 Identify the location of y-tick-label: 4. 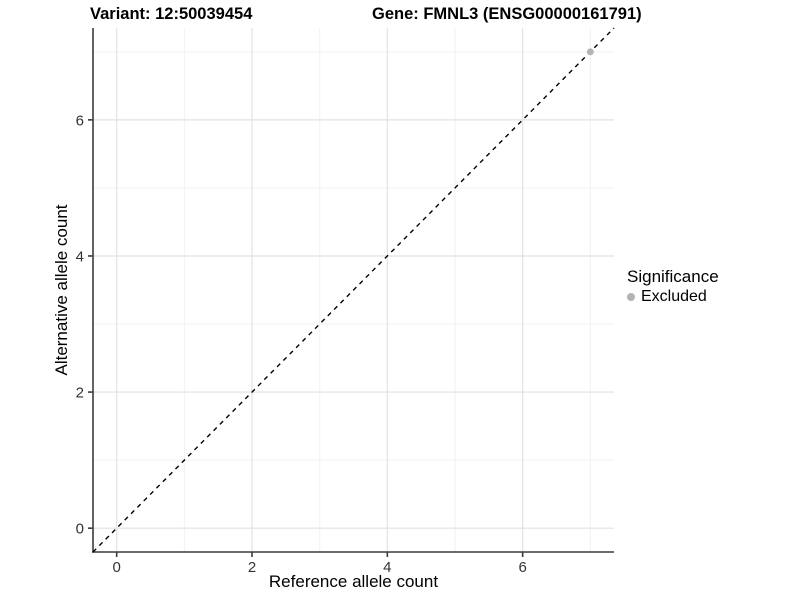
(80, 256).